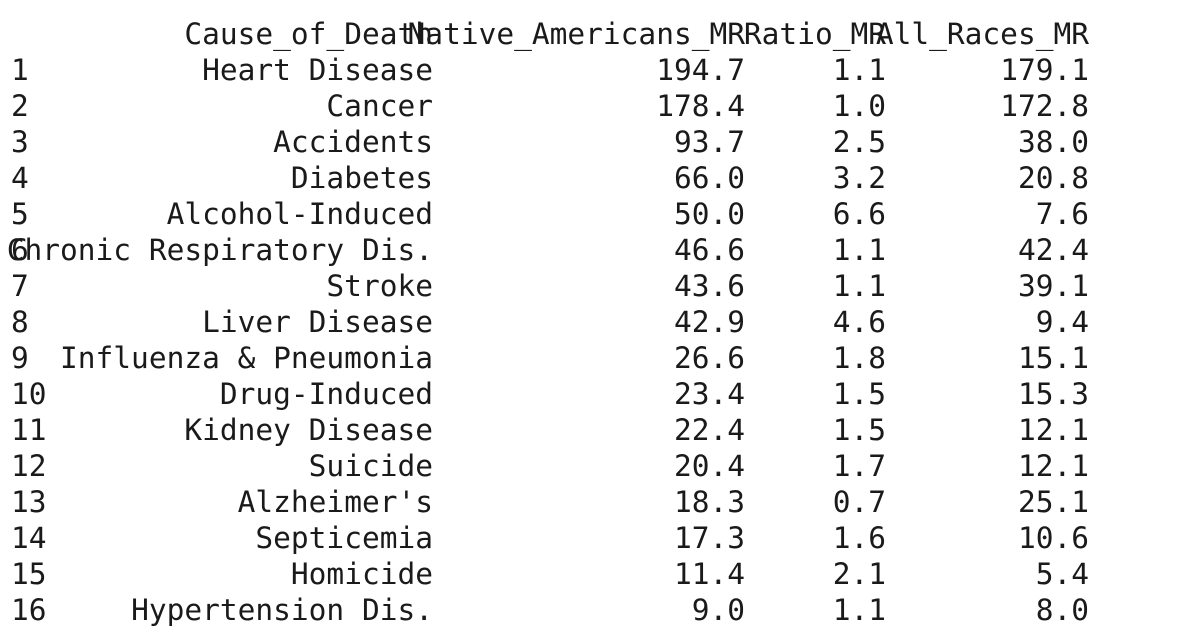 Image resolution: width=1198 pixels, height=638 pixels. Describe the element at coordinates (599, 358) in the screenshot. I see `table-row: 9 Influenza & Pneumonia 26.6 1.8 15.1` at that location.